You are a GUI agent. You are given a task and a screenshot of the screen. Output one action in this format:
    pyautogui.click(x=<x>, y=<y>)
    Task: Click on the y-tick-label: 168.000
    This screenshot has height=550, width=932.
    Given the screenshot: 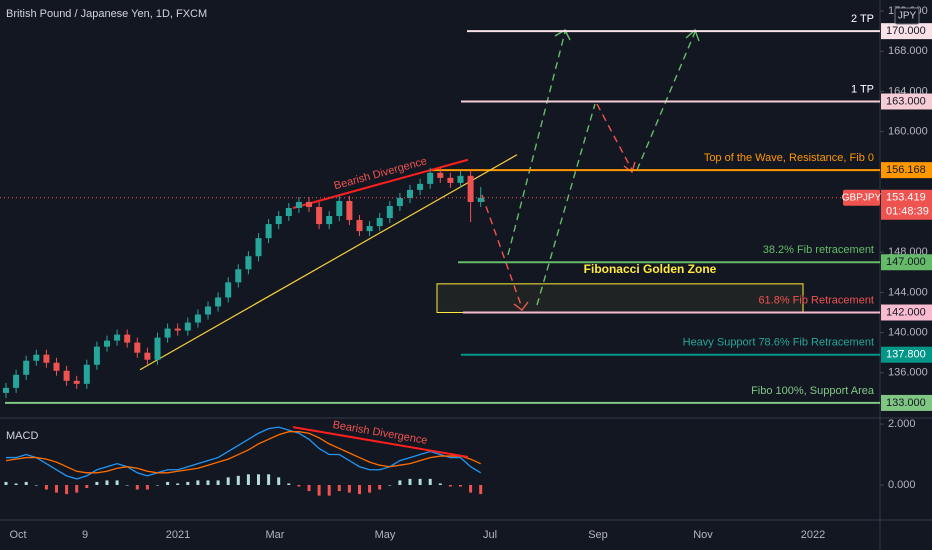 What is the action you would take?
    pyautogui.click(x=908, y=51)
    